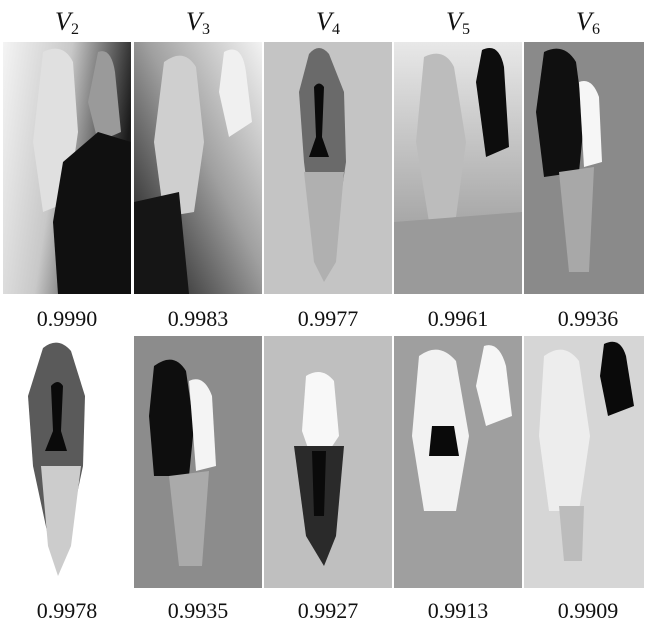 This screenshot has width=645, height=624. What do you see at coordinates (198, 168) in the screenshot?
I see `eigenvector-panel-v3-row1` at bounding box center [198, 168].